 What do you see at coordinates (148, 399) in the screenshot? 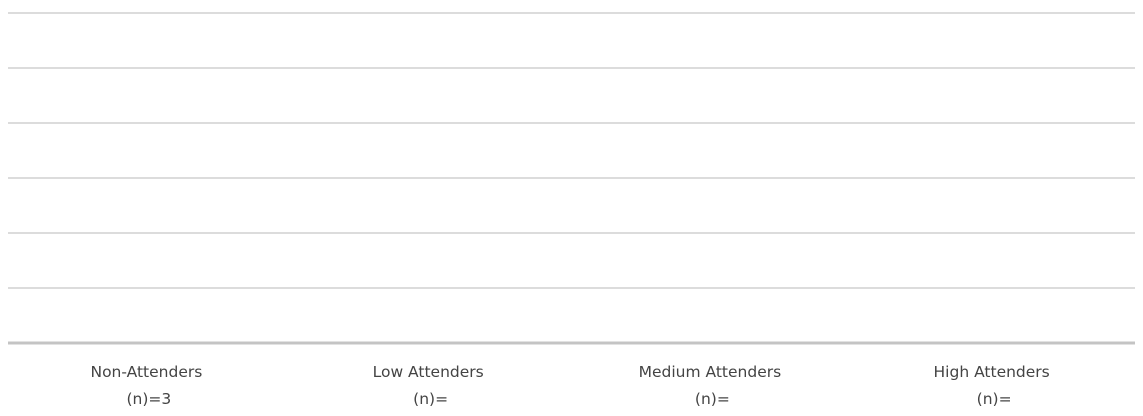
I see `category-count: (n)=3` at bounding box center [148, 399].